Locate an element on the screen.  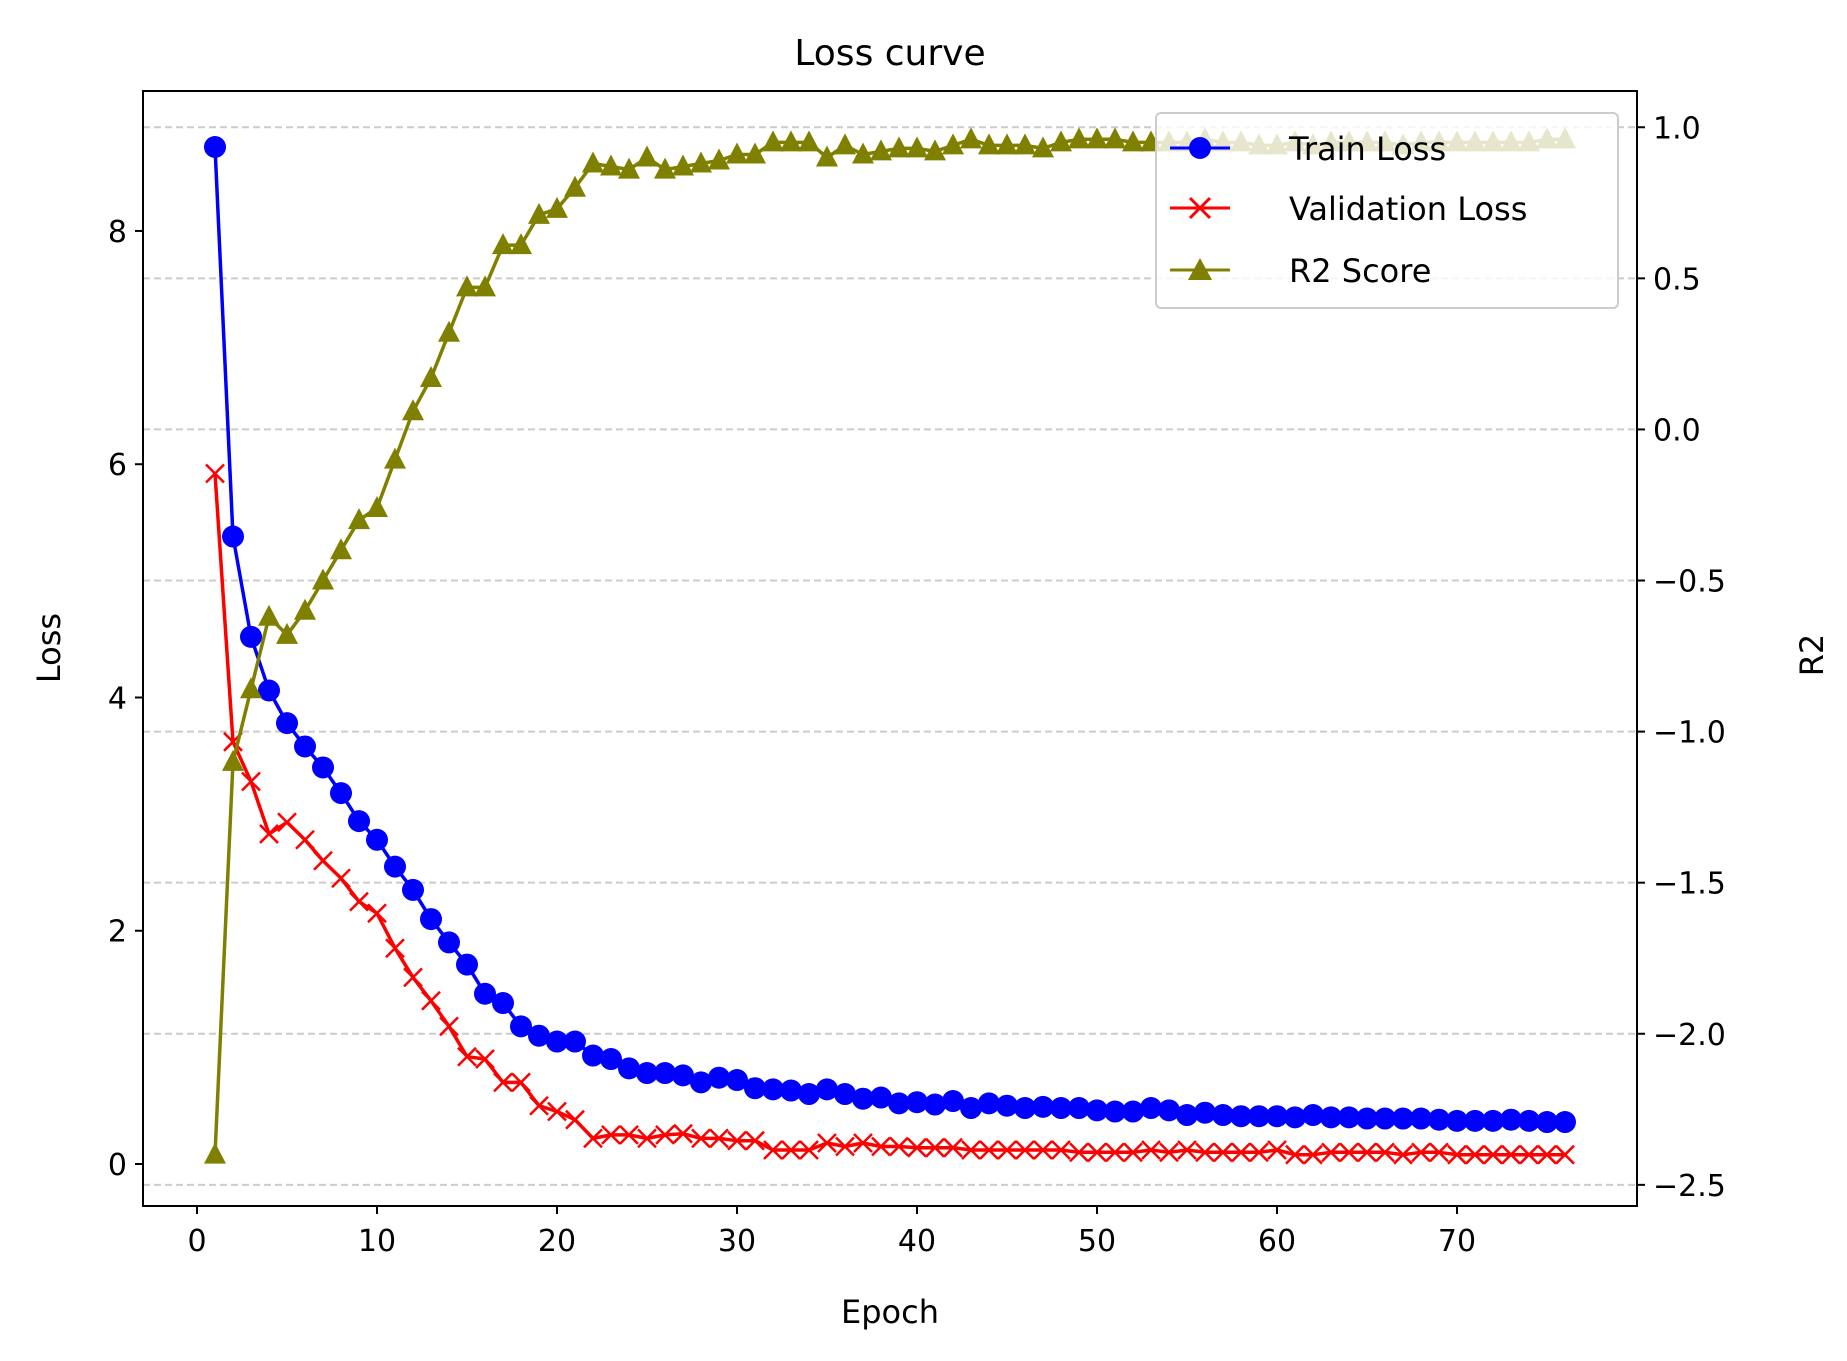
legend-frame is located at coordinates (1387, 210).